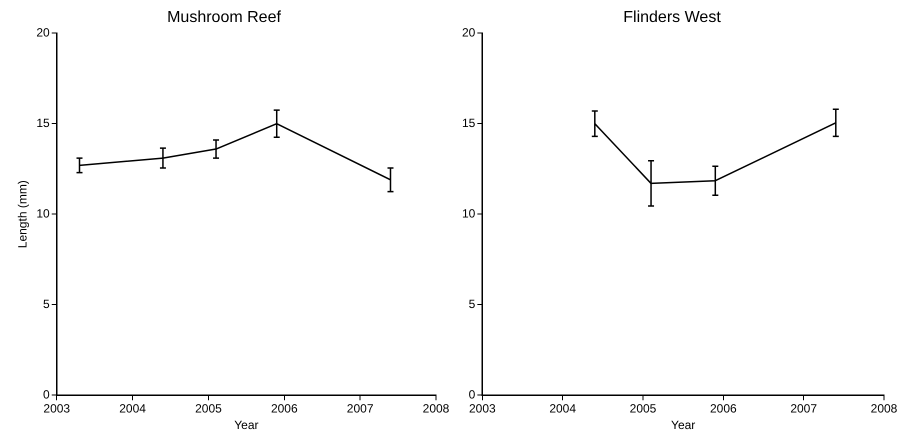 This screenshot has height=441, width=912. What do you see at coordinates (224, 17) in the screenshot?
I see `chart-title: Mushroom Reef` at bounding box center [224, 17].